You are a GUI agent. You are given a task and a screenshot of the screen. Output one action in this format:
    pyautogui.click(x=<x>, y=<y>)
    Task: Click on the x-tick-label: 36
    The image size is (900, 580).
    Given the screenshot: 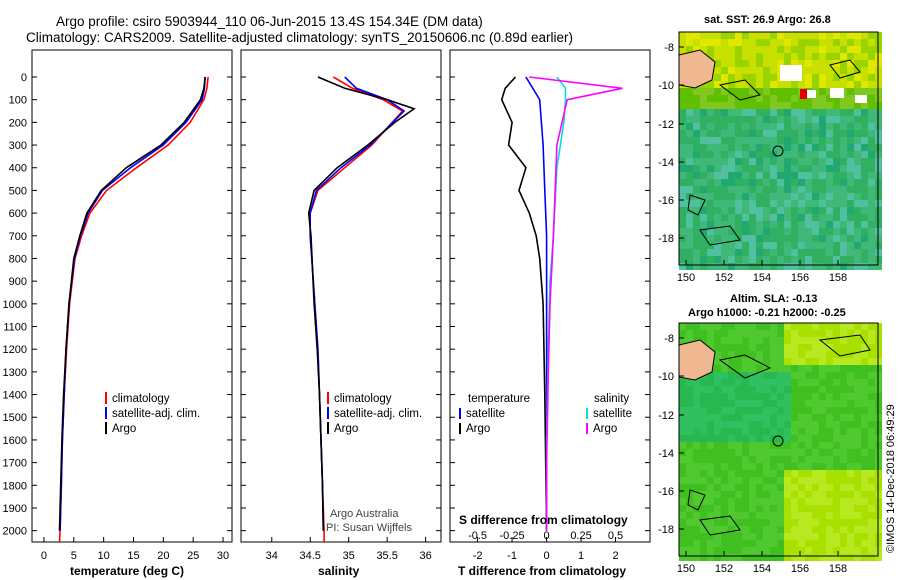 What is the action you would take?
    pyautogui.click(x=425, y=556)
    